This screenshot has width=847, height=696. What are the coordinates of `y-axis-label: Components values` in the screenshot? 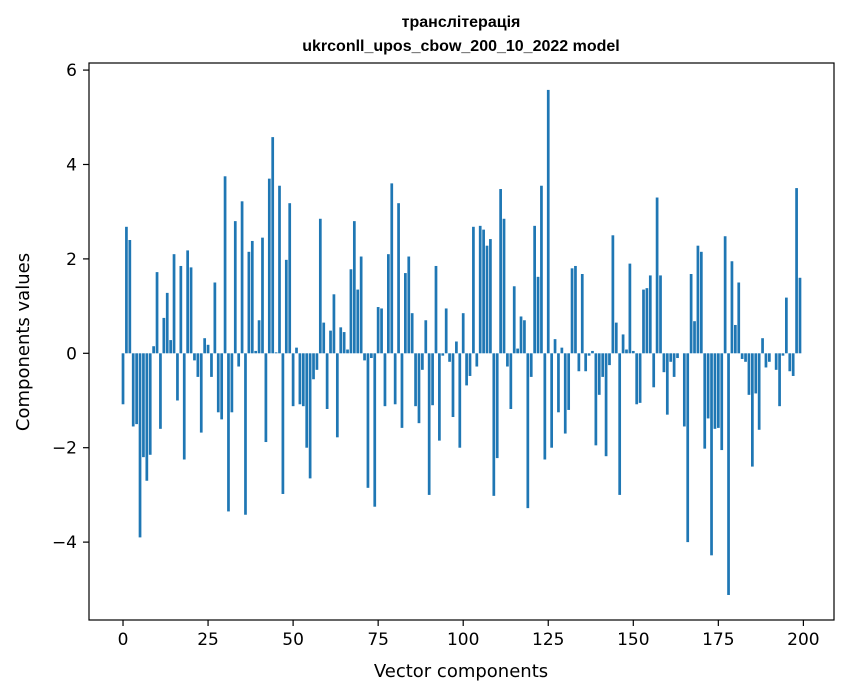 It's located at (23, 342).